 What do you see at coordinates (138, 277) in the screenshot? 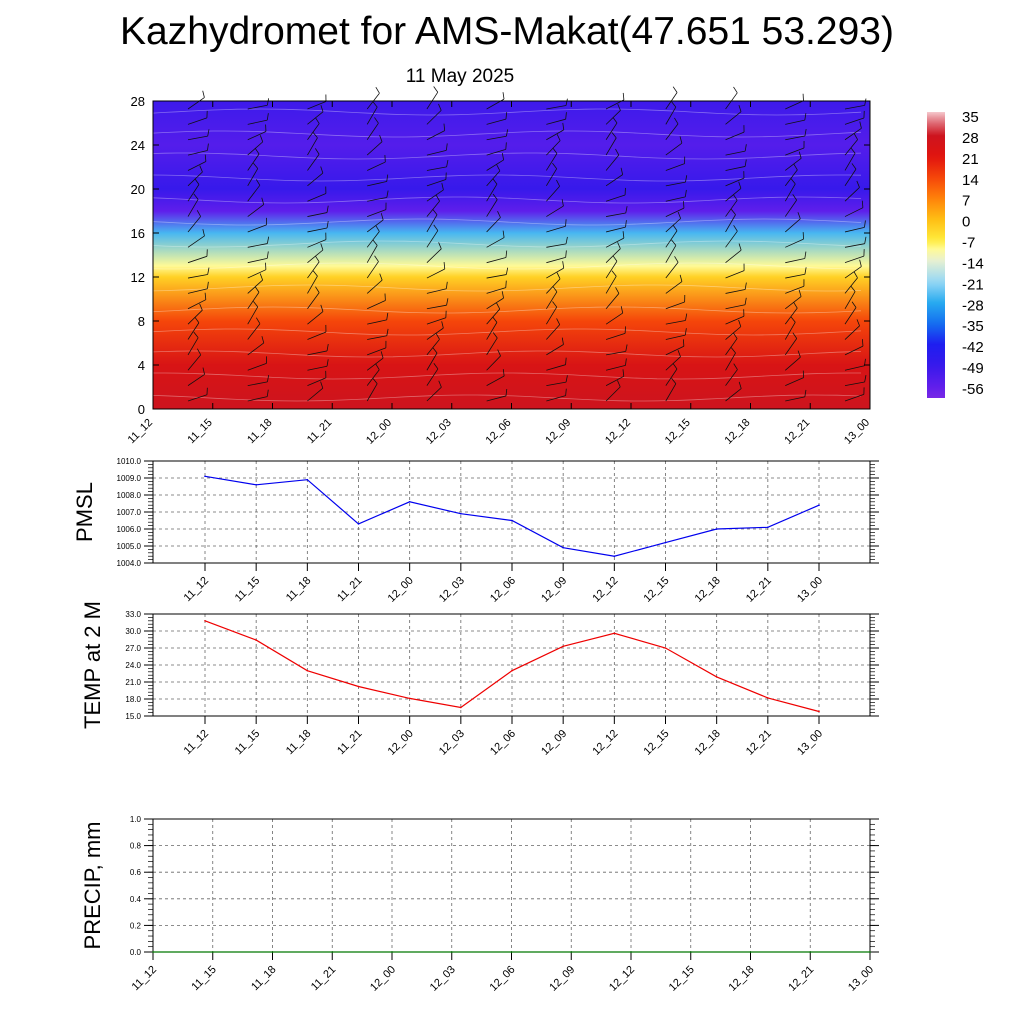
I see `heat-y-tick-label: 12` at bounding box center [138, 277].